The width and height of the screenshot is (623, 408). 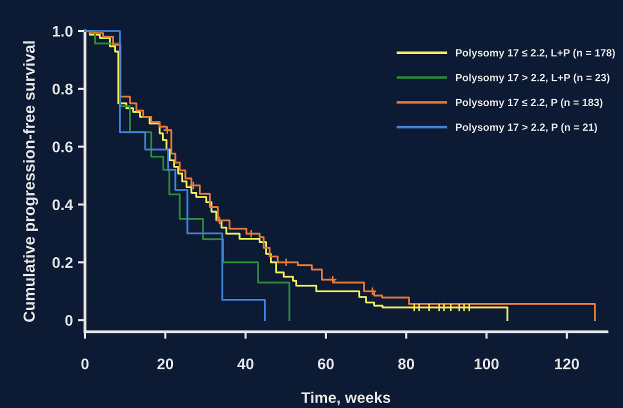 What do you see at coordinates (69, 320) in the screenshot?
I see `y-tick-label: 0` at bounding box center [69, 320].